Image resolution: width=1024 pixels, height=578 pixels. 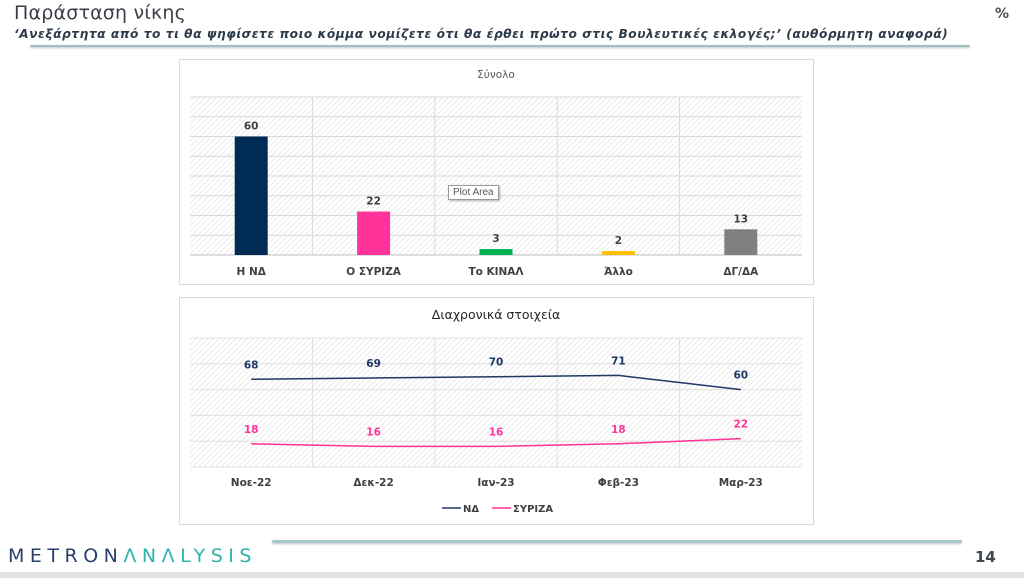 I want to click on bar-value-label: 22, so click(x=373, y=202).